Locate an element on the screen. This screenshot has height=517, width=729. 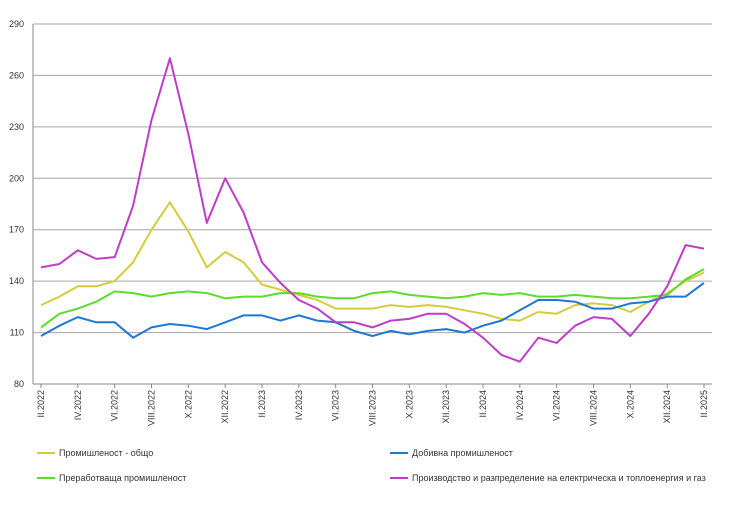
y-tick-labels: 80 110 140 170 200 230 260 290 is located at coordinates (16, 204).